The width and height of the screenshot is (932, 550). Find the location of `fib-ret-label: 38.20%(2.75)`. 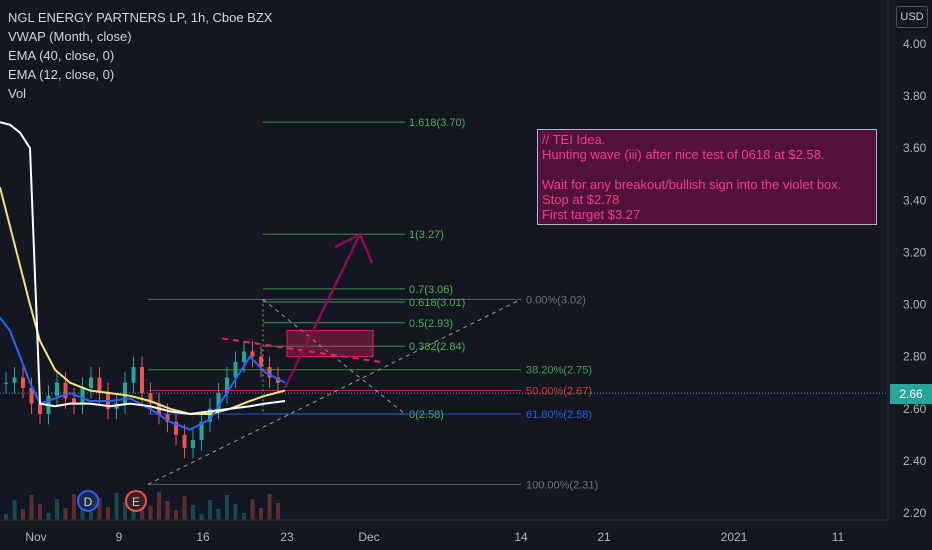

fib-ret-label: 38.20%(2.75) is located at coordinates (559, 371).